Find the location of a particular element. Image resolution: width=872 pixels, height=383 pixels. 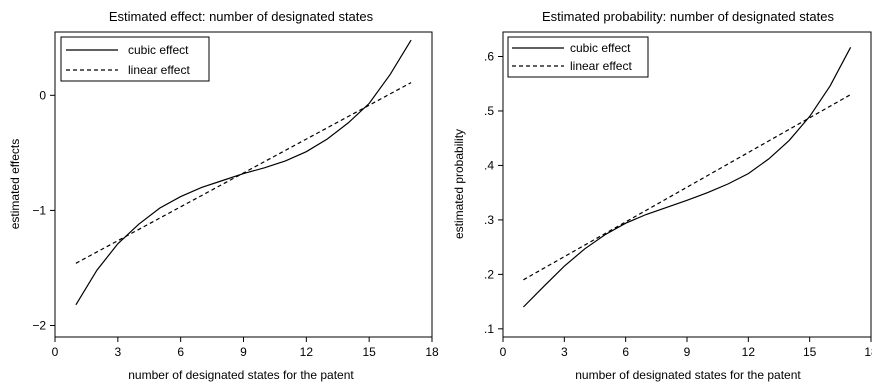

y-tick-label: .5 is located at coordinates (489, 111).